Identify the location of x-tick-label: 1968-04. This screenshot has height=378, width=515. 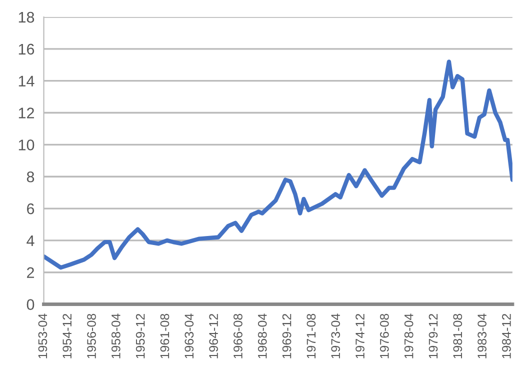
(262, 336).